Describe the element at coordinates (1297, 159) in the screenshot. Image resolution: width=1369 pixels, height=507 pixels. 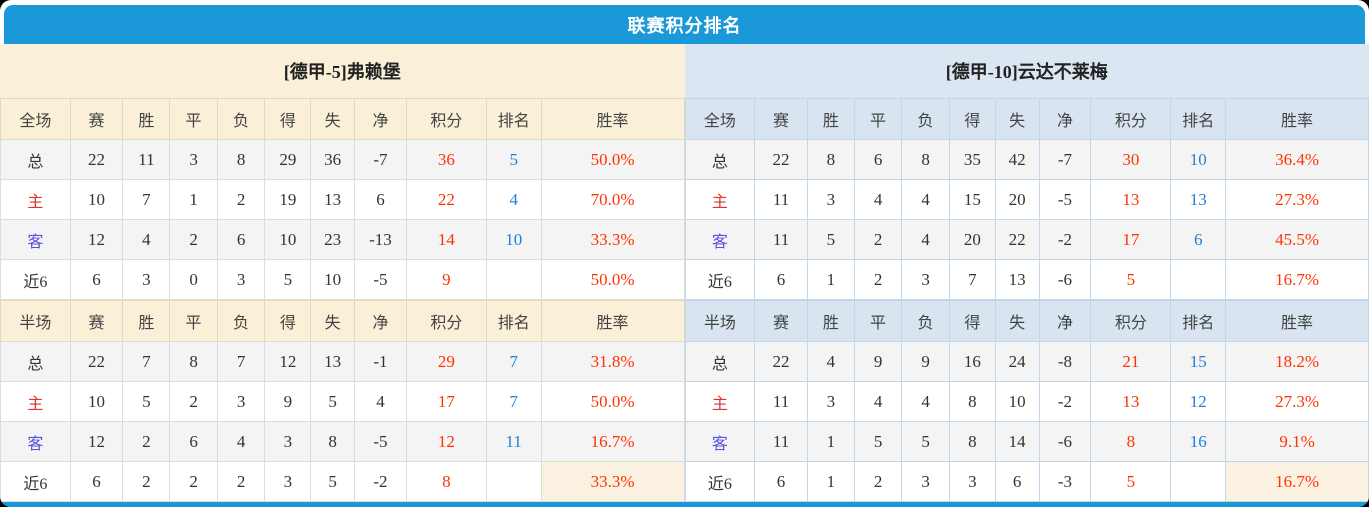
I see `stat-cell: 36.4%` at that location.